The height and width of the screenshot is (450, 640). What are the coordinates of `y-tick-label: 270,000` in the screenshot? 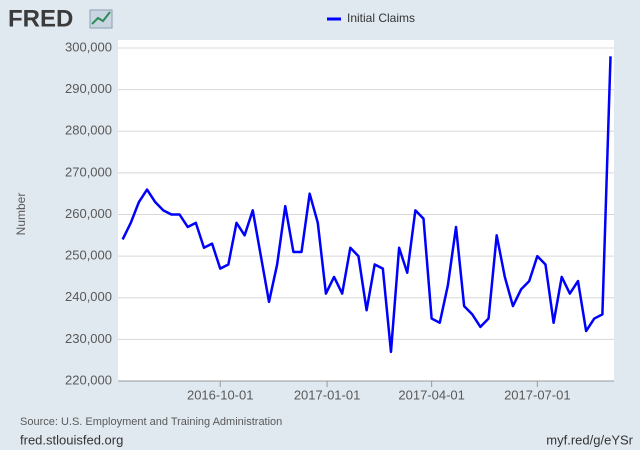 It's located at (88, 171).